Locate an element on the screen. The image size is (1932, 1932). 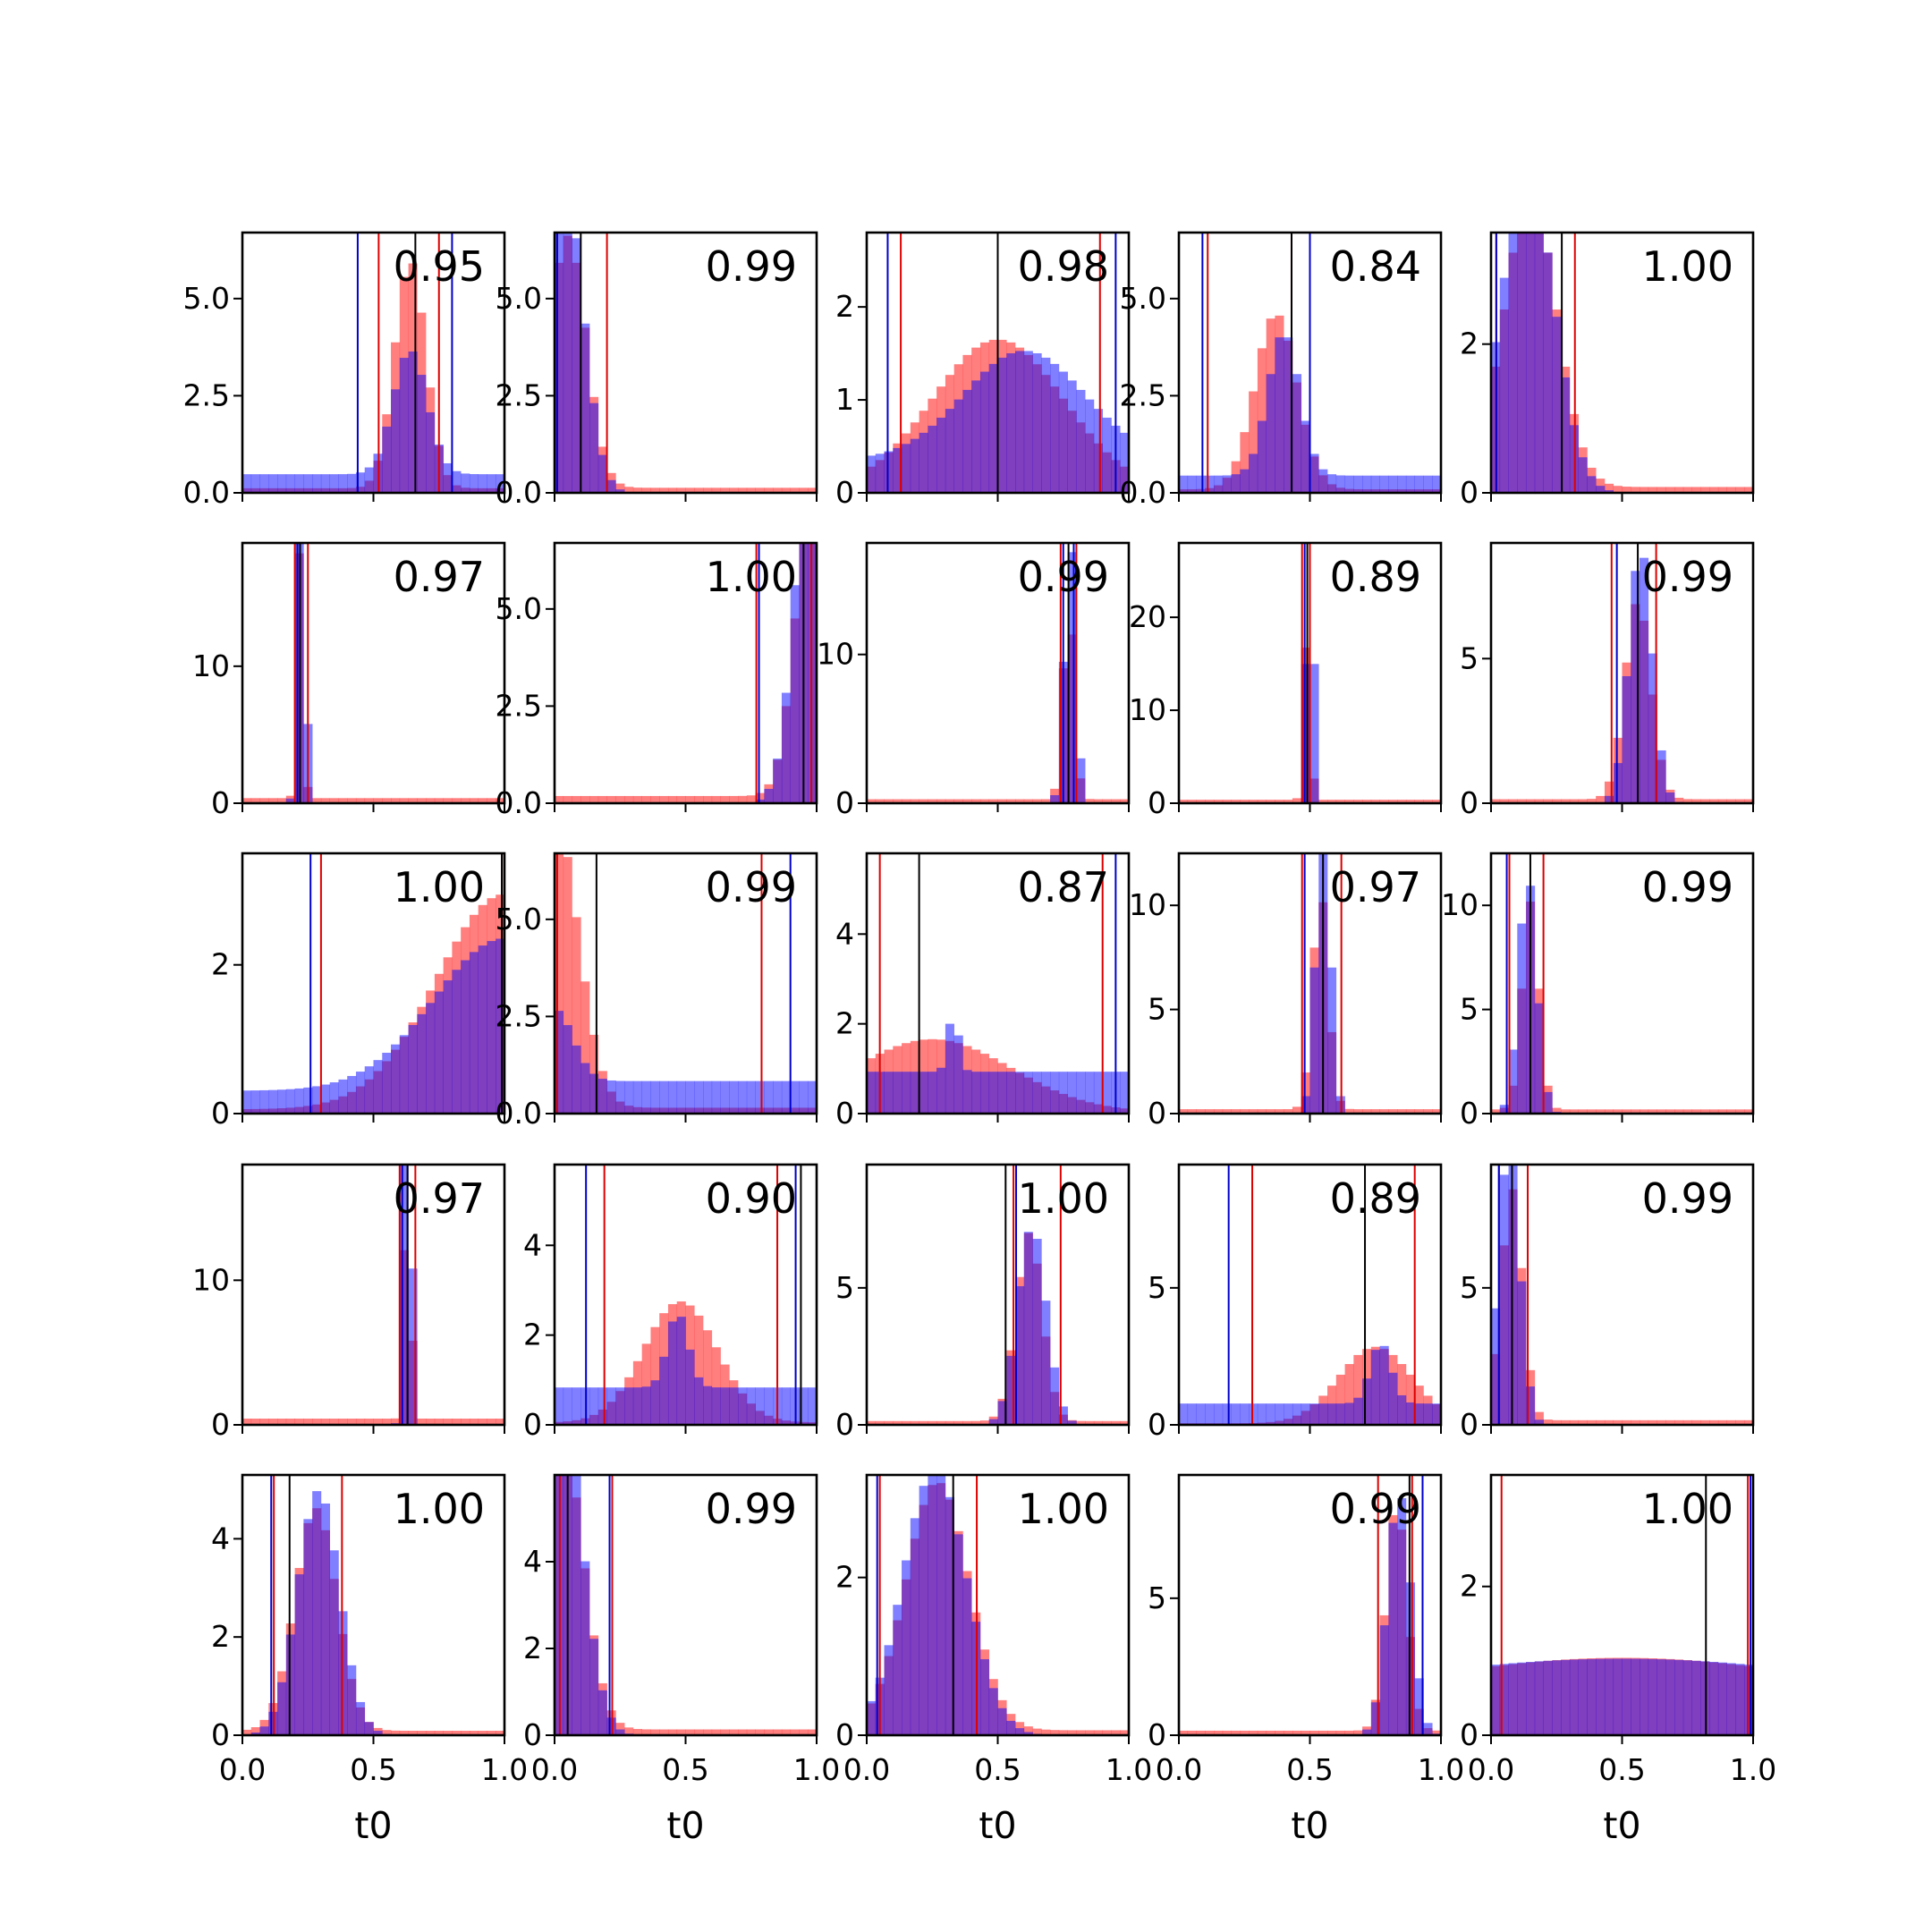
panel-10: 050.99 is located at coordinates (1607, 680).